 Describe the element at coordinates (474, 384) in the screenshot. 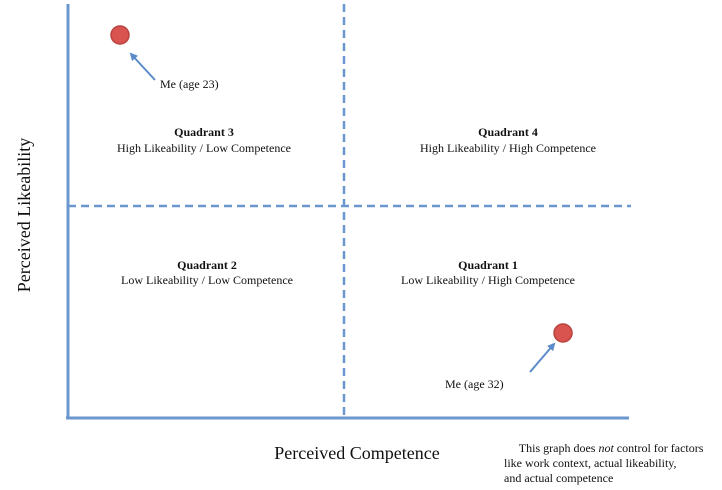

I see `point-label: Me (age 32)` at that location.